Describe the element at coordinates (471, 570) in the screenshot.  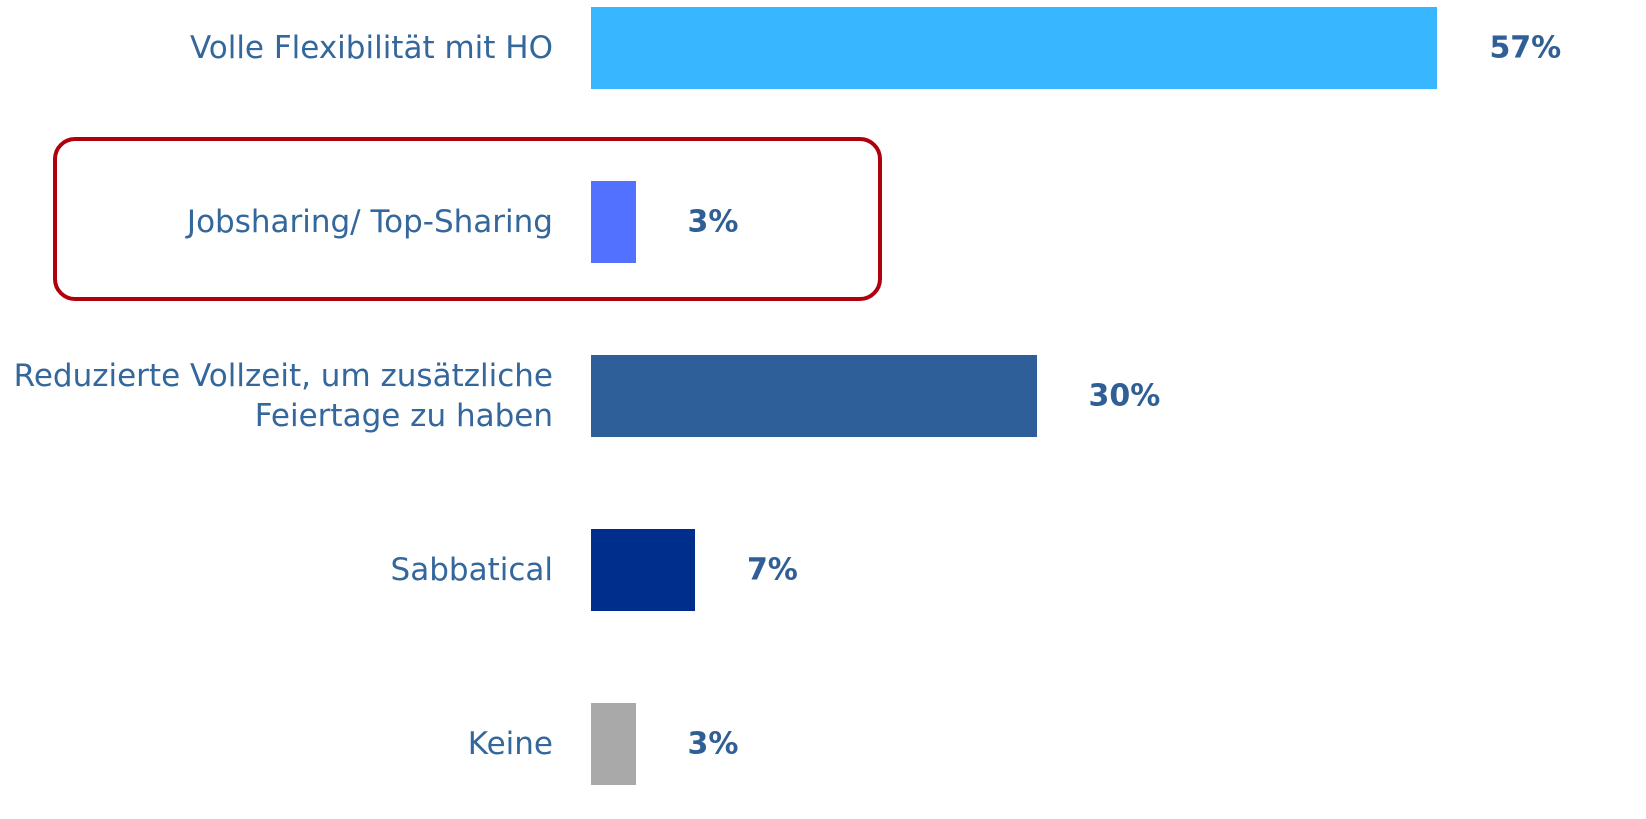
I see `category-label: Sabbatical` at that location.